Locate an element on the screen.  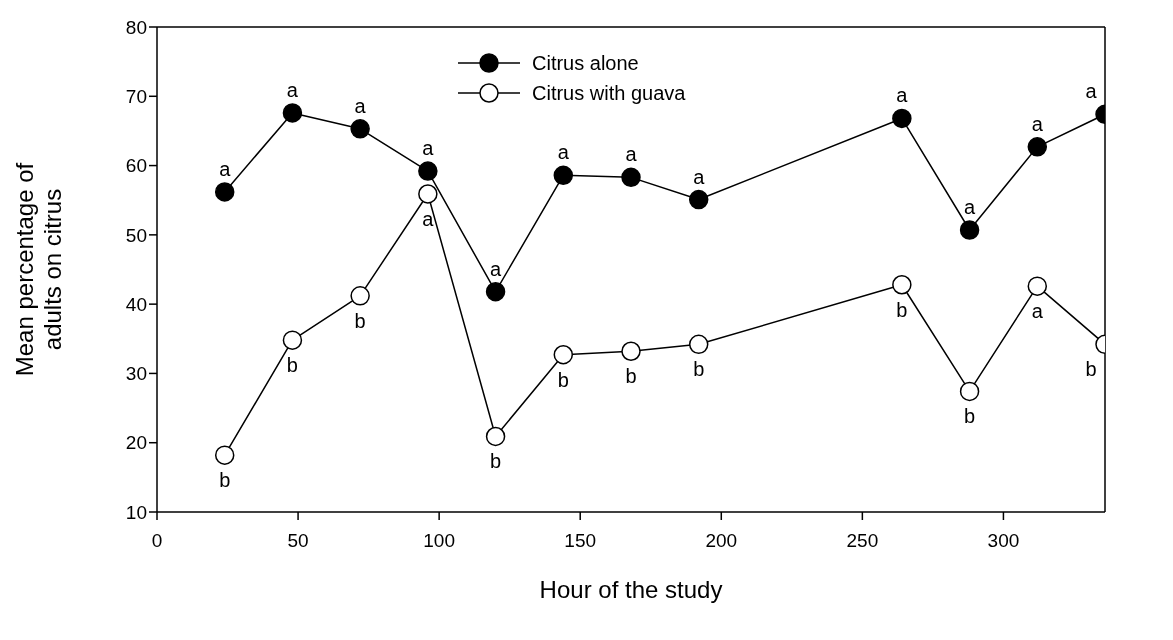
y-tick-label: 30 is located at coordinates (136, 374).